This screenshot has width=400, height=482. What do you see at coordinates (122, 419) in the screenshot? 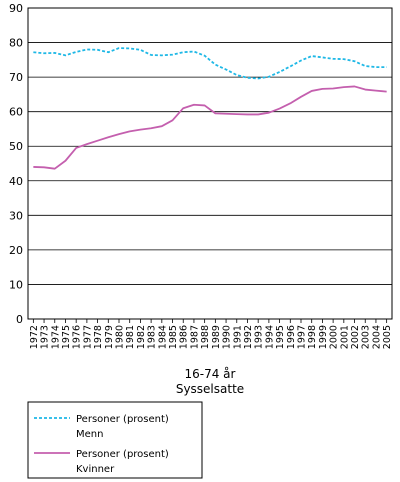
I see `legend-label-menn: Personer (prosent)` at bounding box center [122, 419].